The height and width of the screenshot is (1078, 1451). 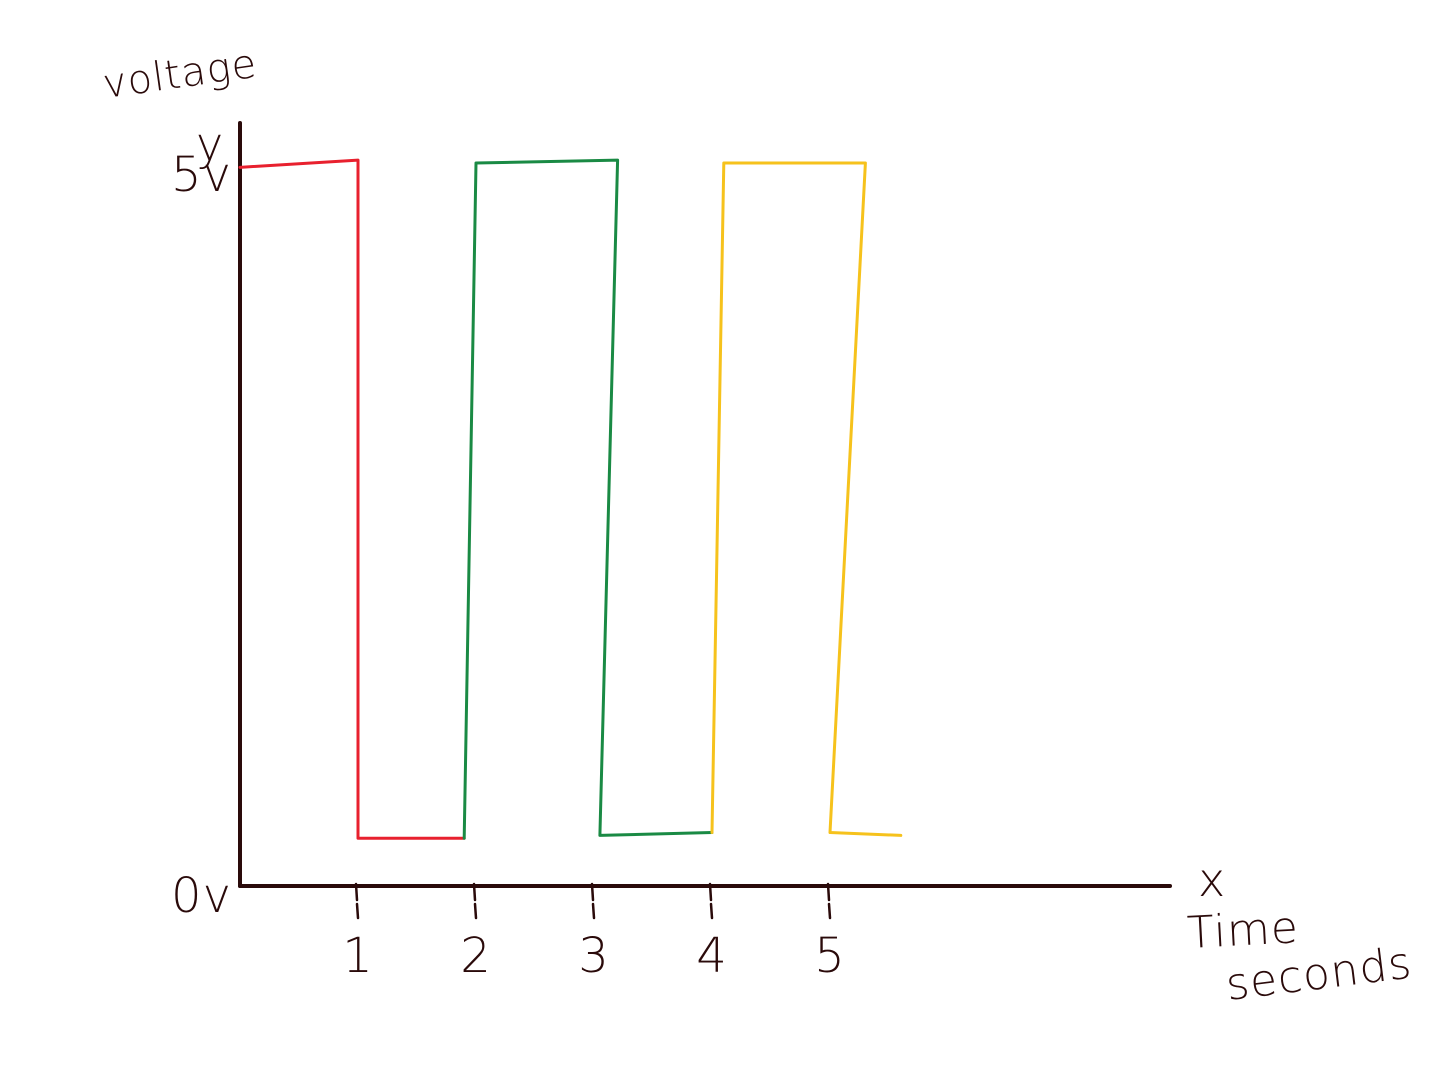 I want to click on x-tick-label: 5, so click(x=830, y=956).